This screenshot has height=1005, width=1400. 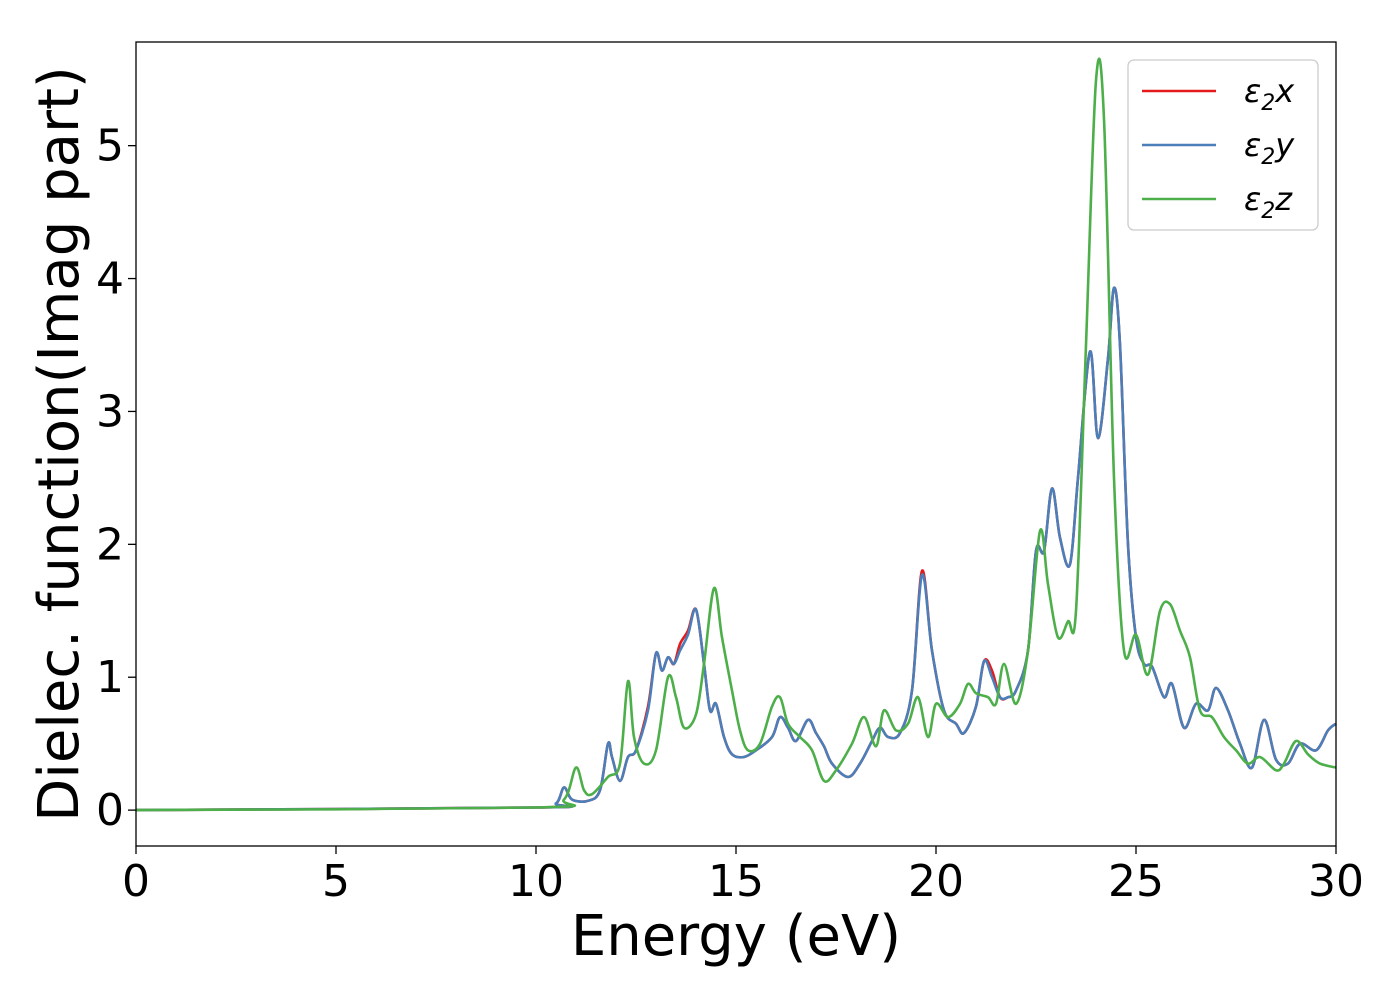 What do you see at coordinates (736, 881) in the screenshot?
I see `x-tick-label: 15` at bounding box center [736, 881].